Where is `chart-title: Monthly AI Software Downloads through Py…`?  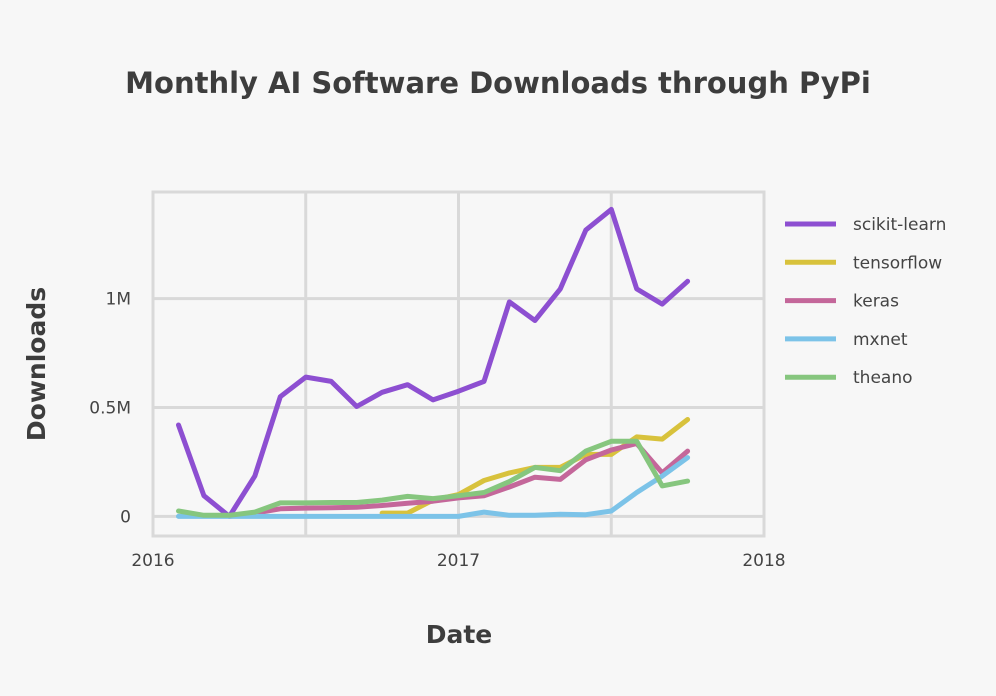
chart-title: Monthly AI Software Downloads through Py… is located at coordinates (498, 83).